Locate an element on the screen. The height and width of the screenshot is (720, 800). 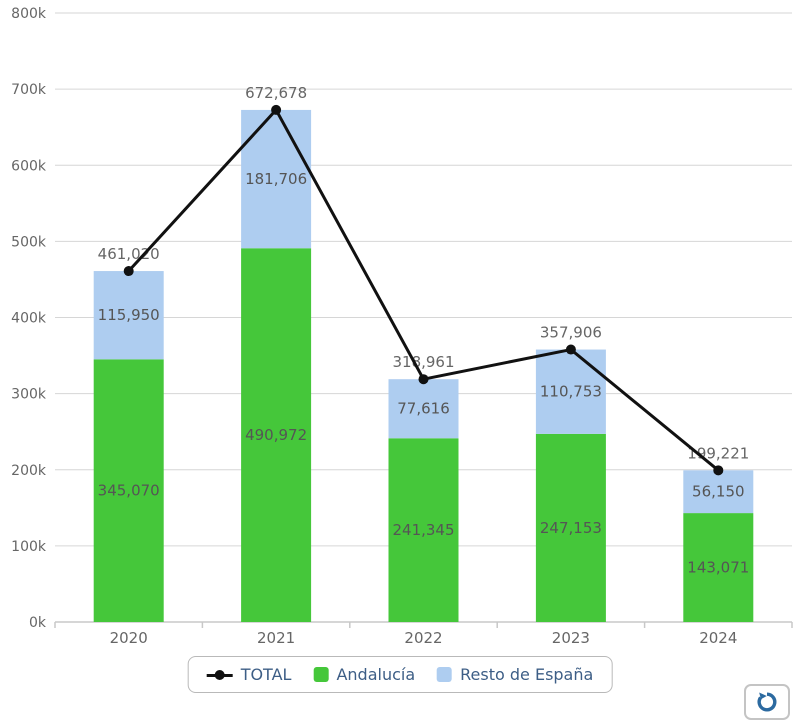
data-label-resto-2022: 77,616 is located at coordinates (423, 409).